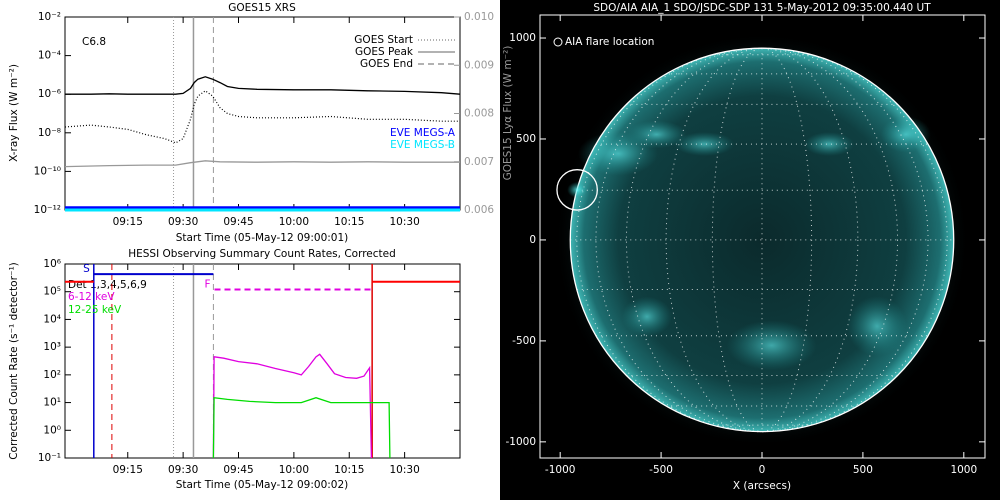 The image size is (1000, 500). What do you see at coordinates (422, 145) in the screenshot?
I see `legend-label: EVE MEGS-B` at bounding box center [422, 145].